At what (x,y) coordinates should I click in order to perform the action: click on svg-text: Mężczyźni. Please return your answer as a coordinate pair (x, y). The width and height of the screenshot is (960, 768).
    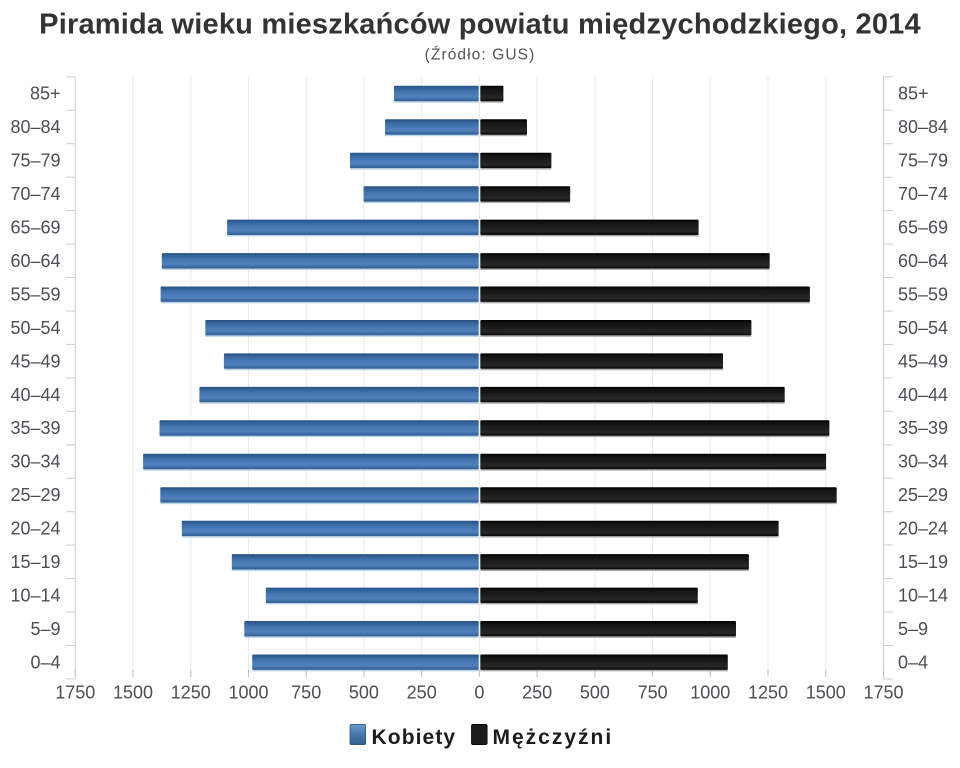
    Looking at the image, I should click on (553, 737).